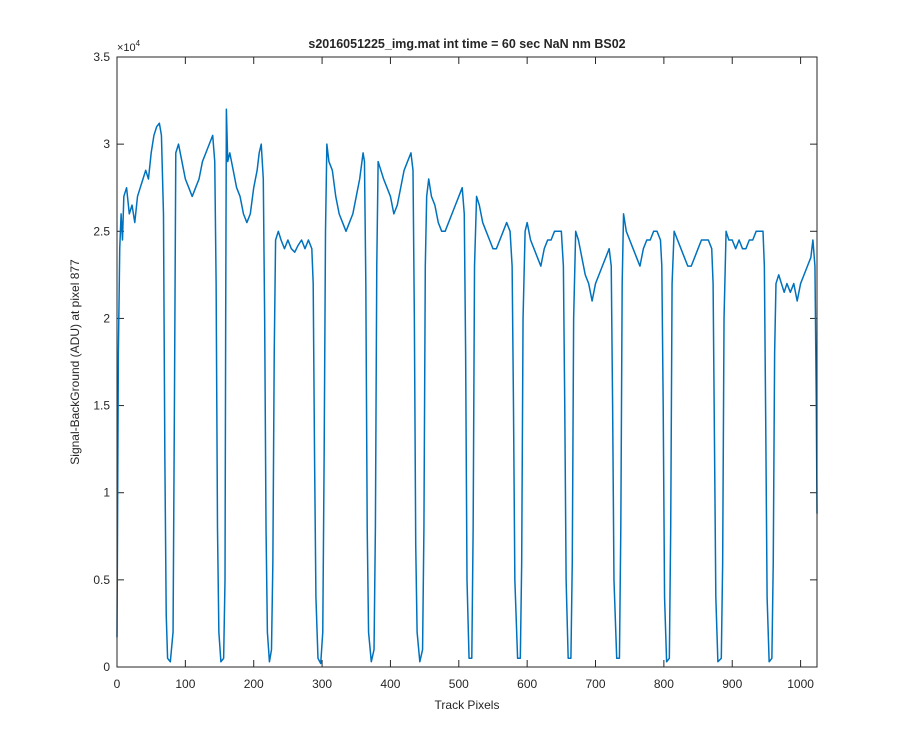 The image size is (900, 750). What do you see at coordinates (117, 684) in the screenshot?
I see `x-tick-label: 0` at bounding box center [117, 684].